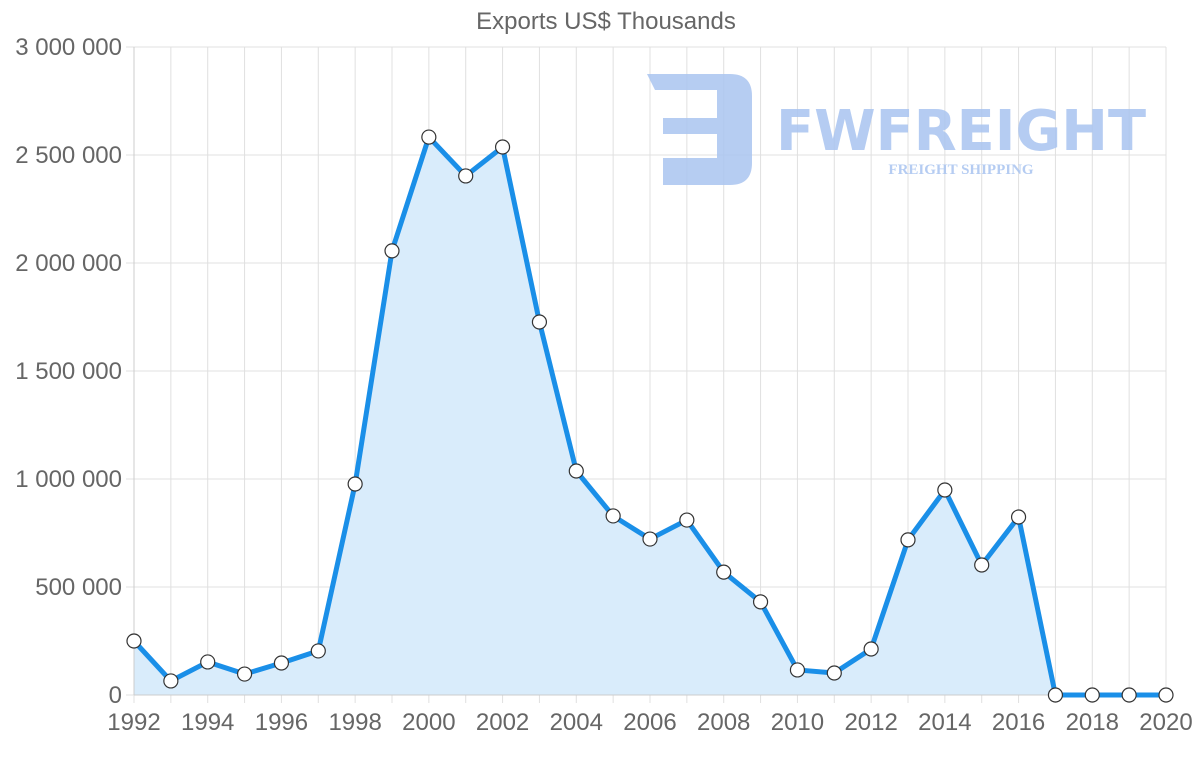 This screenshot has height=763, width=1200. I want to click on watermark-logo: FWFREIGHT FREIGHT SHIPPING, so click(896, 129).